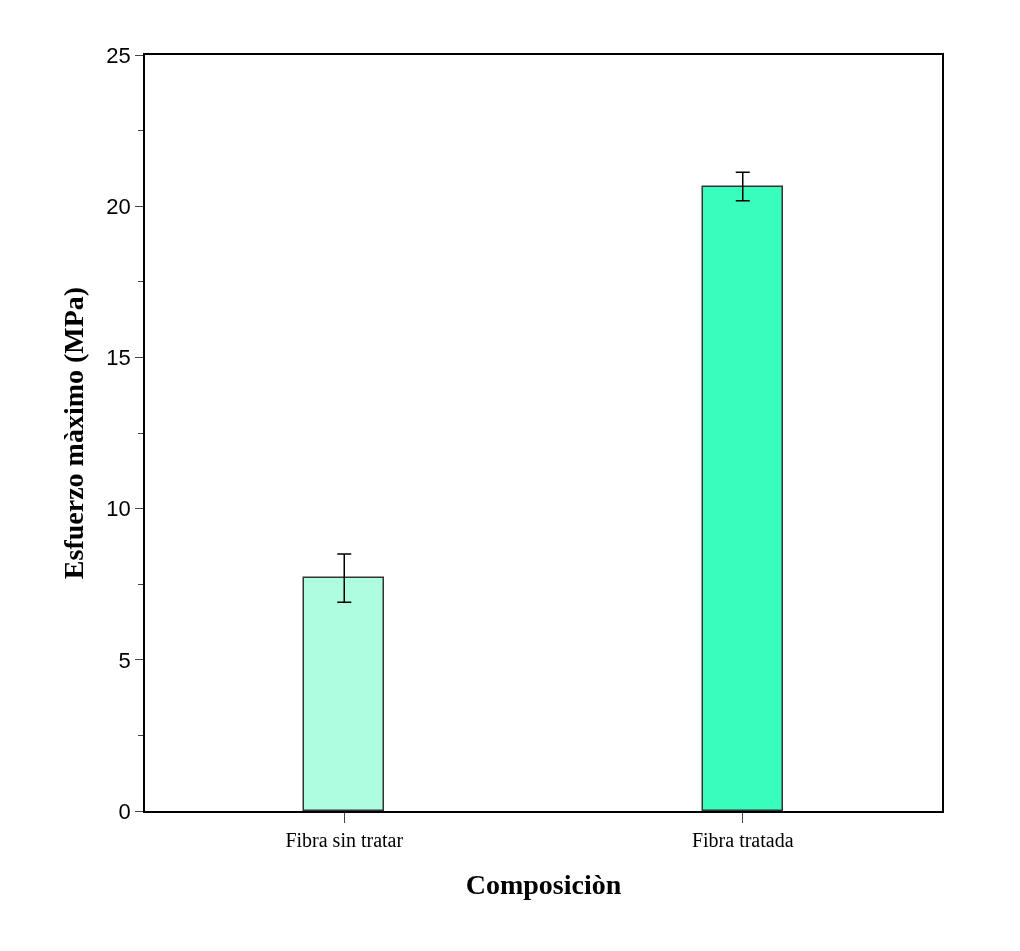 The height and width of the screenshot is (951, 1020). What do you see at coordinates (118, 206) in the screenshot?
I see `y-tick-label: 20` at bounding box center [118, 206].